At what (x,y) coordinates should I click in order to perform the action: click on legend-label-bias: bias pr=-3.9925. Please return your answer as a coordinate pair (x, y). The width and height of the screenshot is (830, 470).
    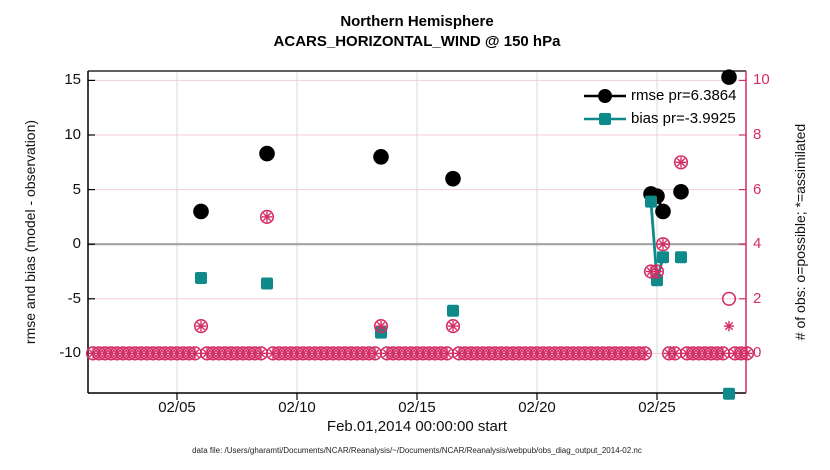
    Looking at the image, I should click on (683, 118).